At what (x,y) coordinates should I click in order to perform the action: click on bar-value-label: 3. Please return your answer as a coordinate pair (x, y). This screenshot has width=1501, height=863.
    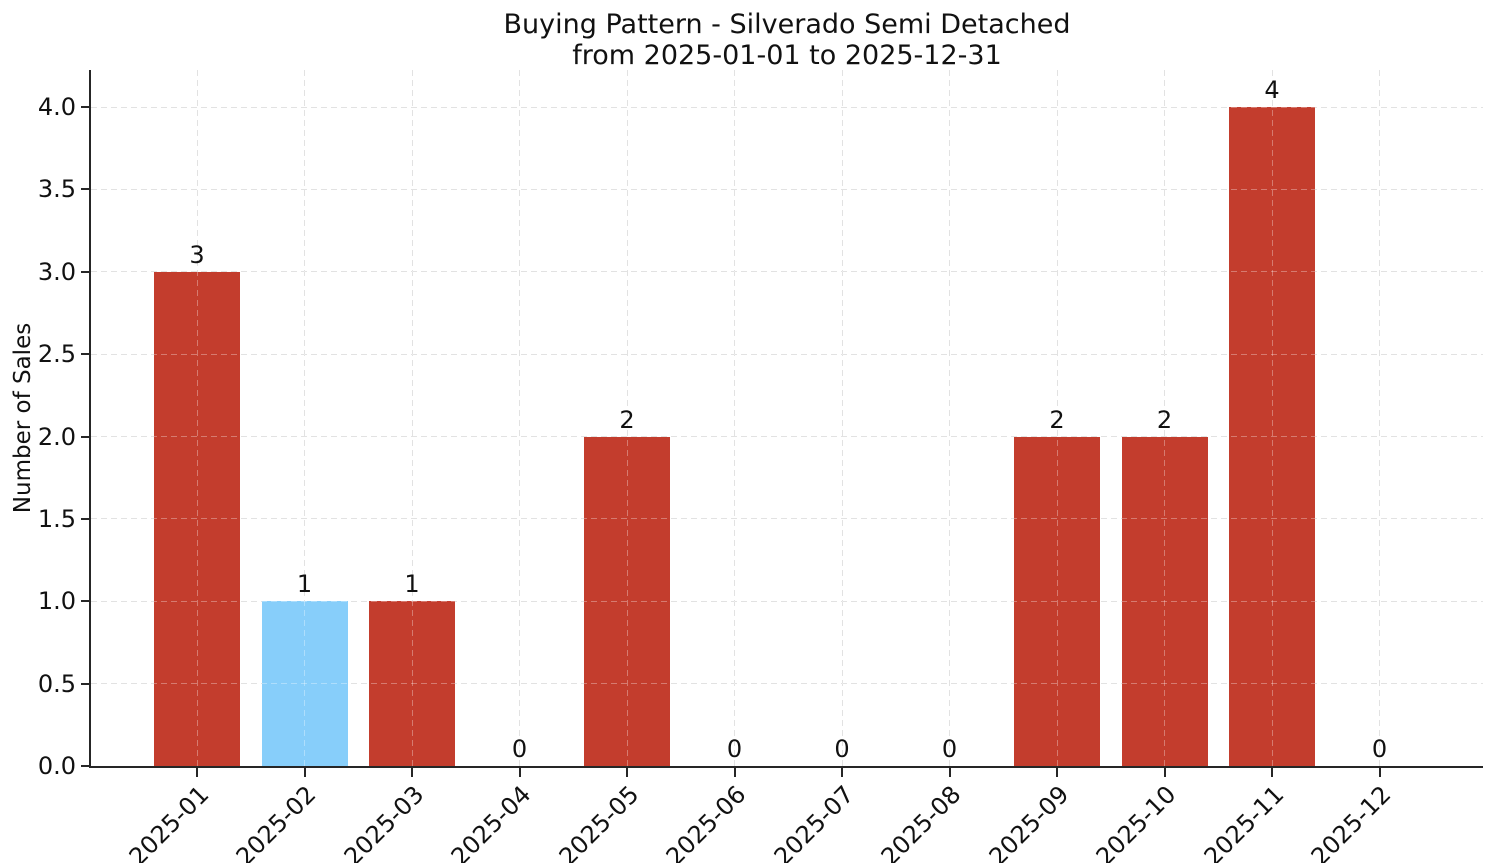
    Looking at the image, I should click on (197, 254).